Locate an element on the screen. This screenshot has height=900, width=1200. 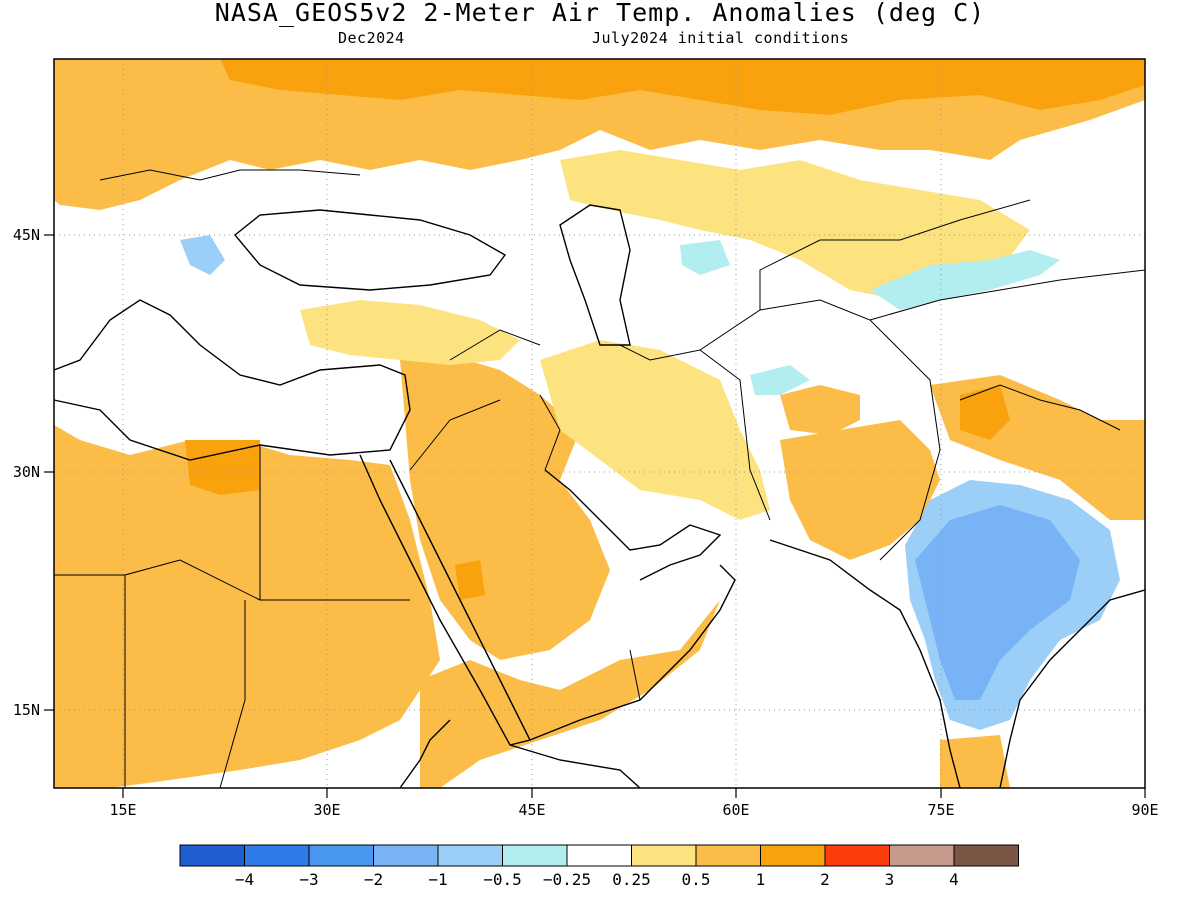
lon-tick-label: 75E is located at coordinates (940, 810).